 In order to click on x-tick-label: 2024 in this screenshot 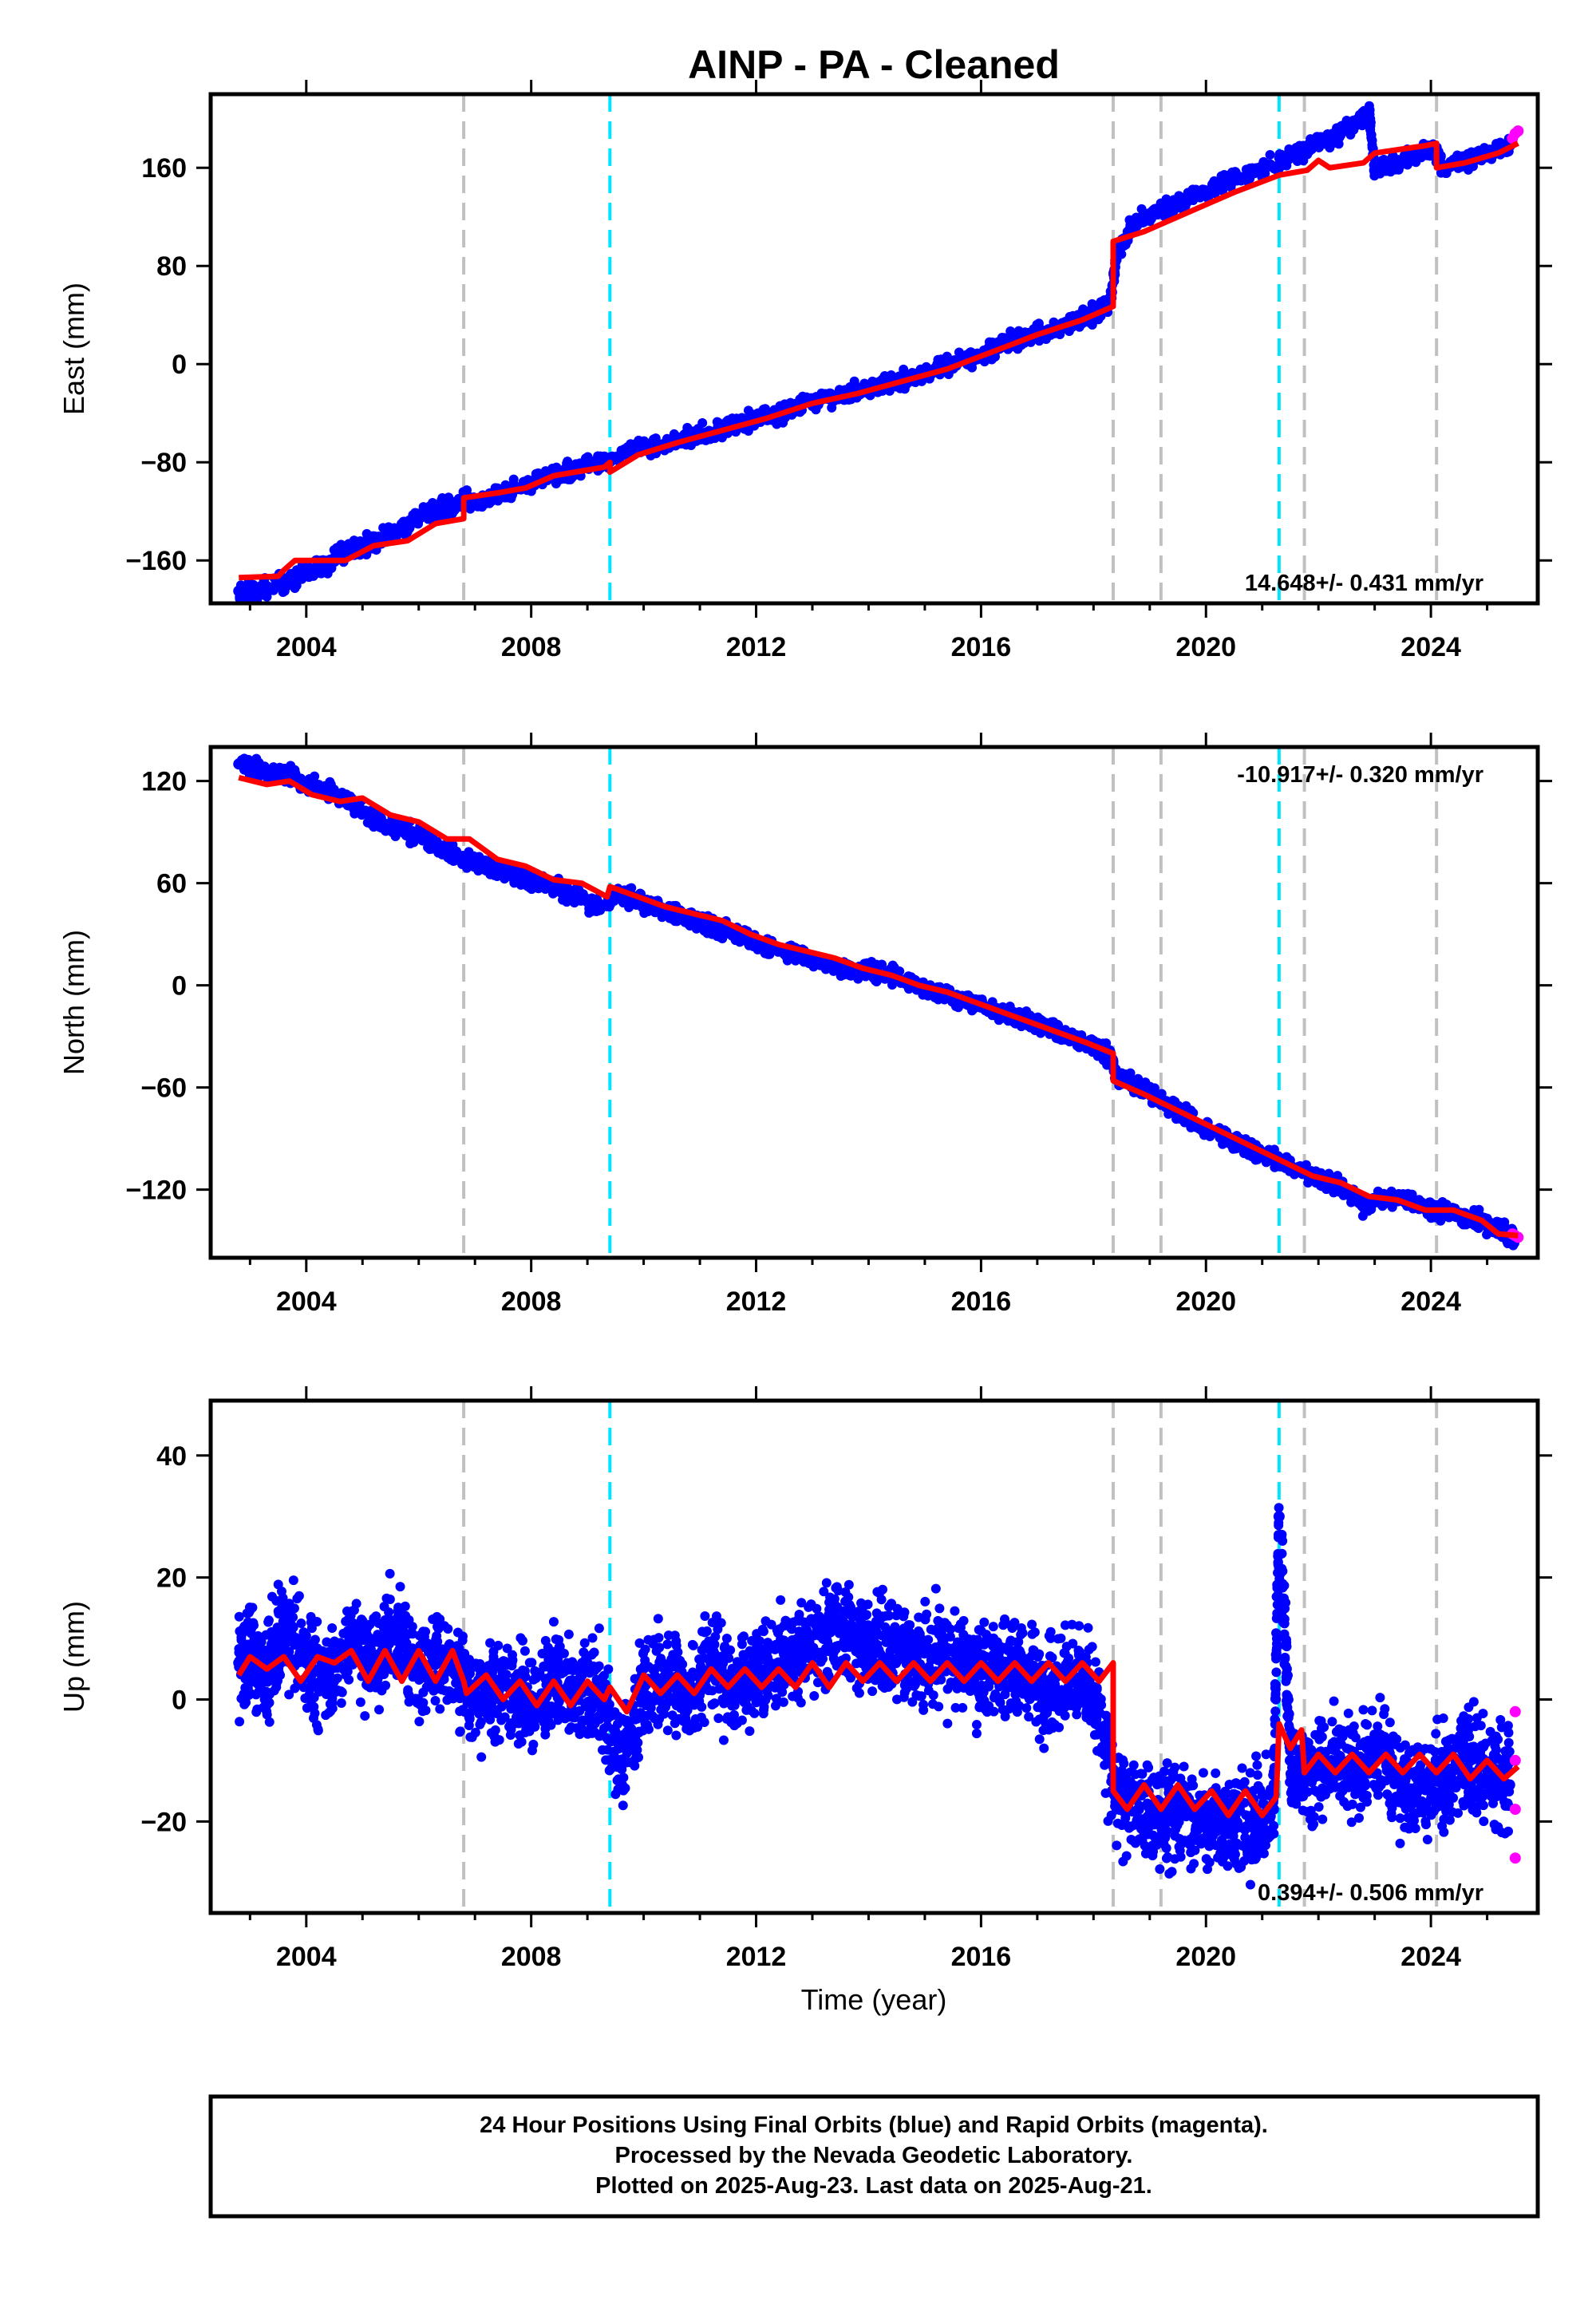, I will do `click(1430, 647)`.